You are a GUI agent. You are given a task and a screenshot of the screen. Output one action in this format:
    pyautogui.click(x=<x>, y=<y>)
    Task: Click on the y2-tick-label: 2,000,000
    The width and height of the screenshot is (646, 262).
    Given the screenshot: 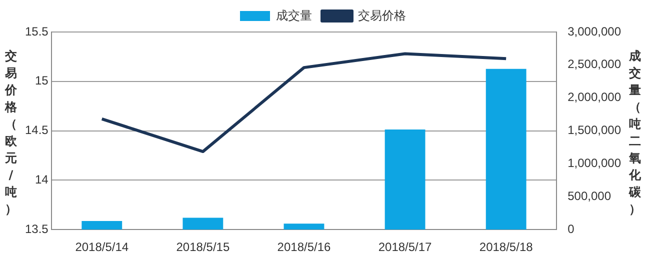 What is the action you would take?
    pyautogui.click(x=595, y=97)
    